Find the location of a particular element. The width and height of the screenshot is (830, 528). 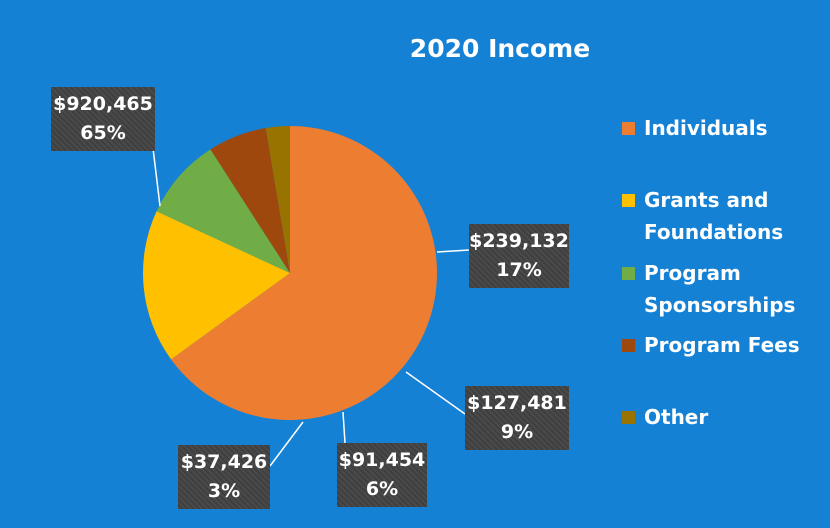

pie-slice-program-fees is located at coordinates (250, 200).